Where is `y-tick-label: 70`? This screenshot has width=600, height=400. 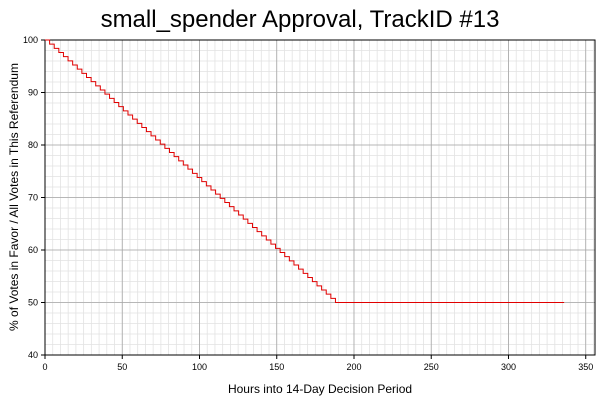
y-tick-label: 70 is located at coordinates (33, 198).